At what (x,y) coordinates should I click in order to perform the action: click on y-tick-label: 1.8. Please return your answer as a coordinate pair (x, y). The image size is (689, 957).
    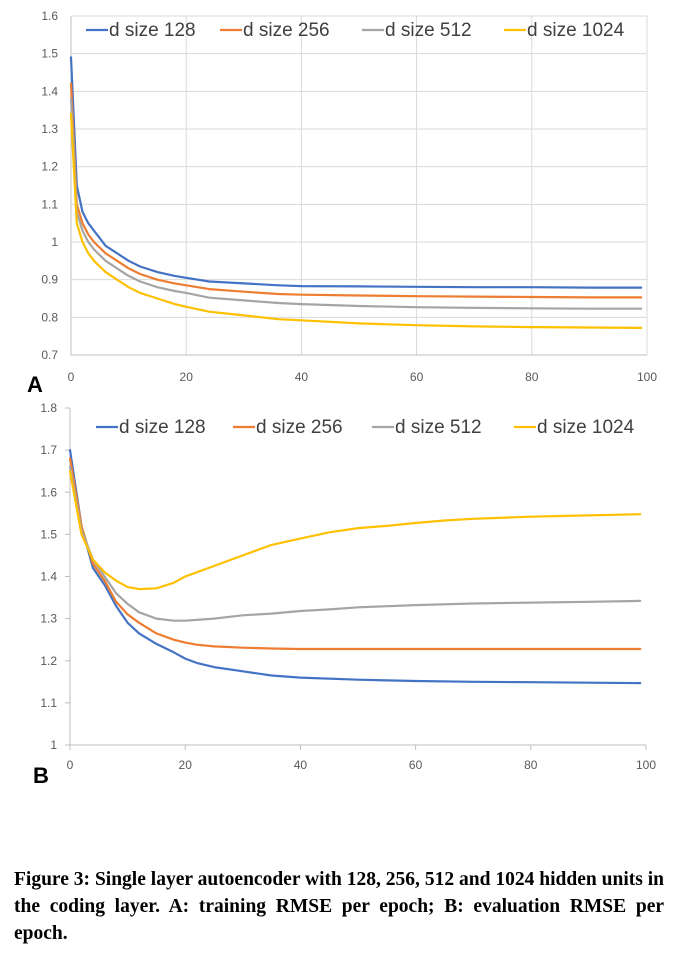
    Looking at the image, I should click on (48, 408).